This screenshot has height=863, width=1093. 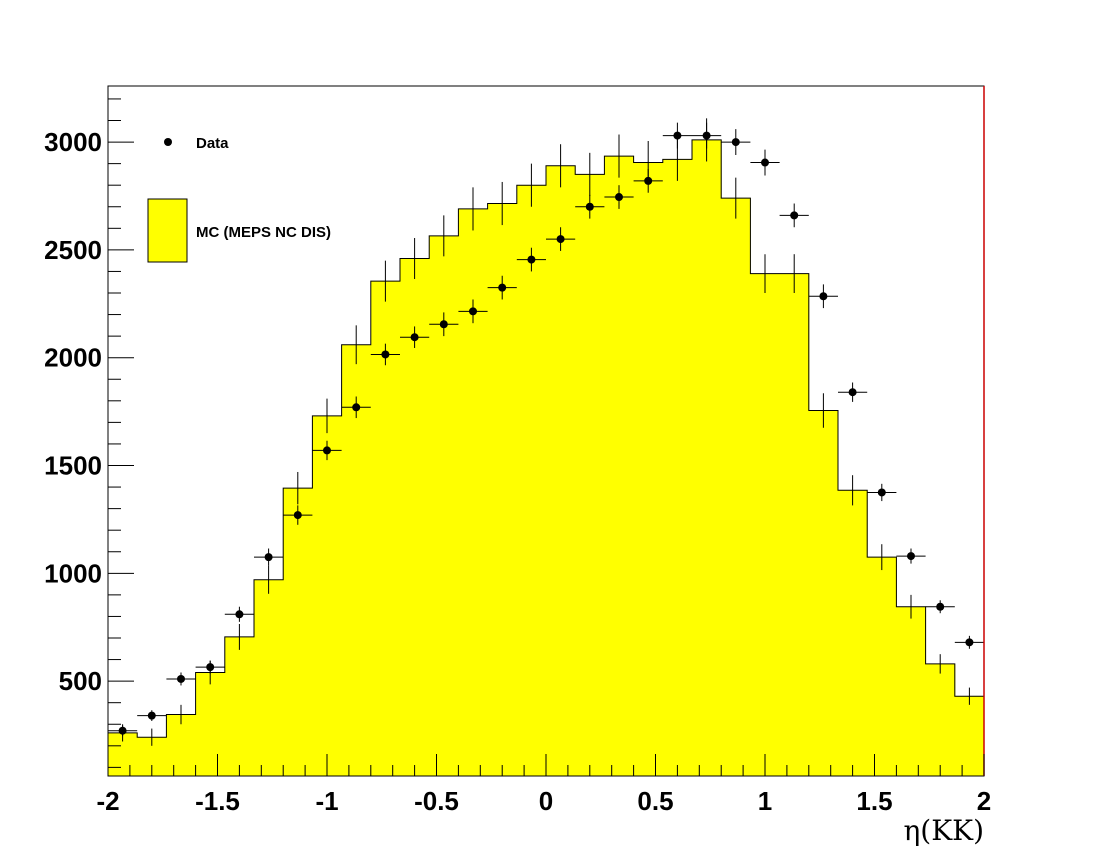 I want to click on y-tick-label: 3000, so click(x=73, y=142).